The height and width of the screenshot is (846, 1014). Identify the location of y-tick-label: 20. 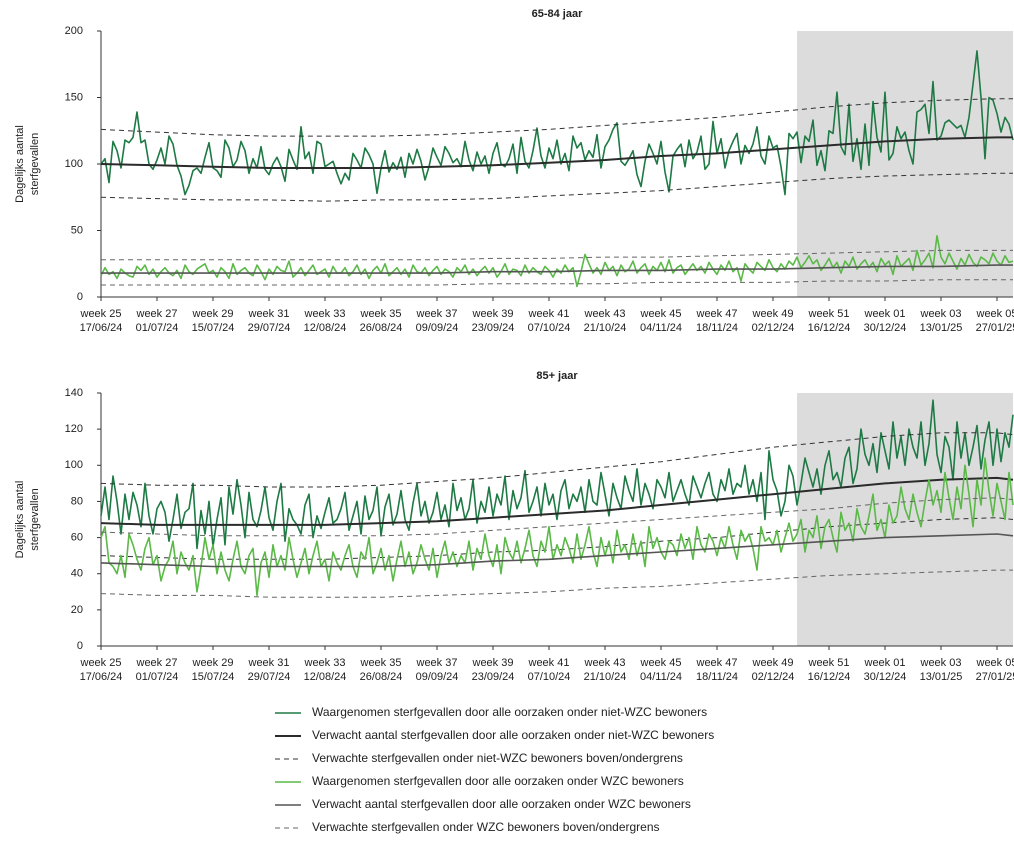
(77, 610).